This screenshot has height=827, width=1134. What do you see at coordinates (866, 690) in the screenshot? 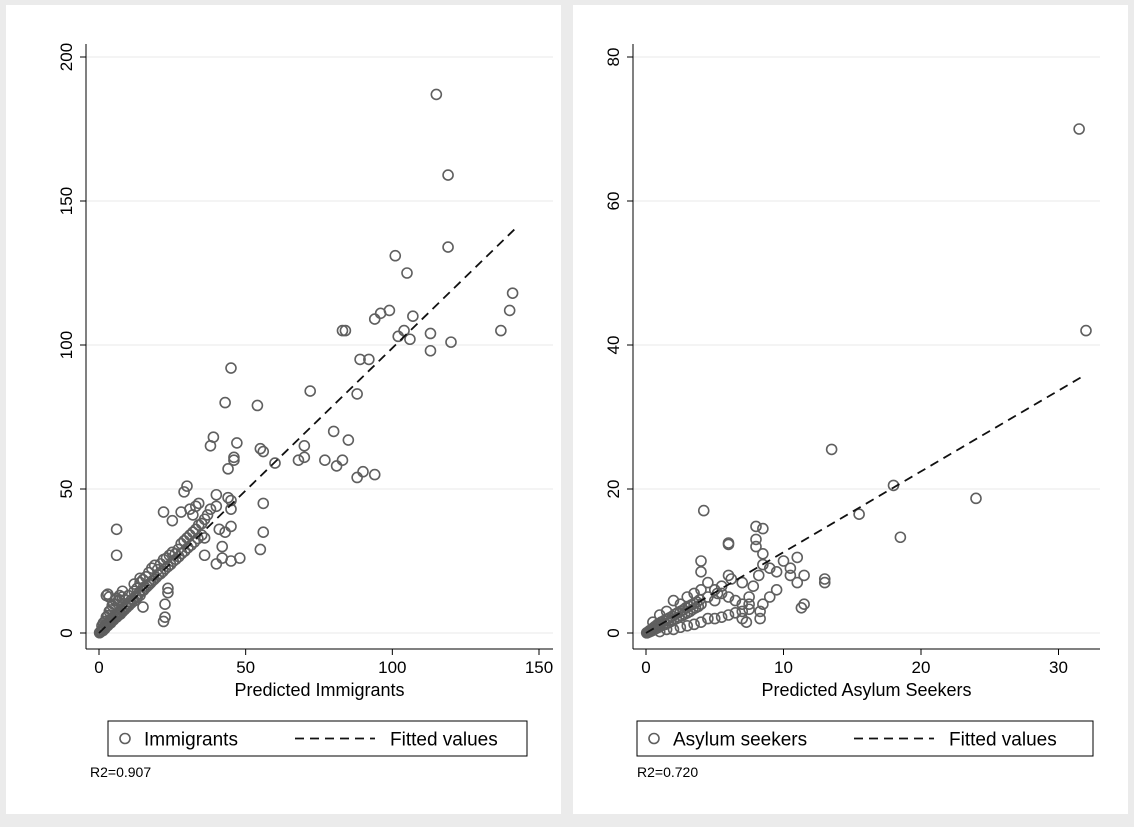
I see `x-axis-label: Predicted Asylum Seekers` at bounding box center [866, 690].